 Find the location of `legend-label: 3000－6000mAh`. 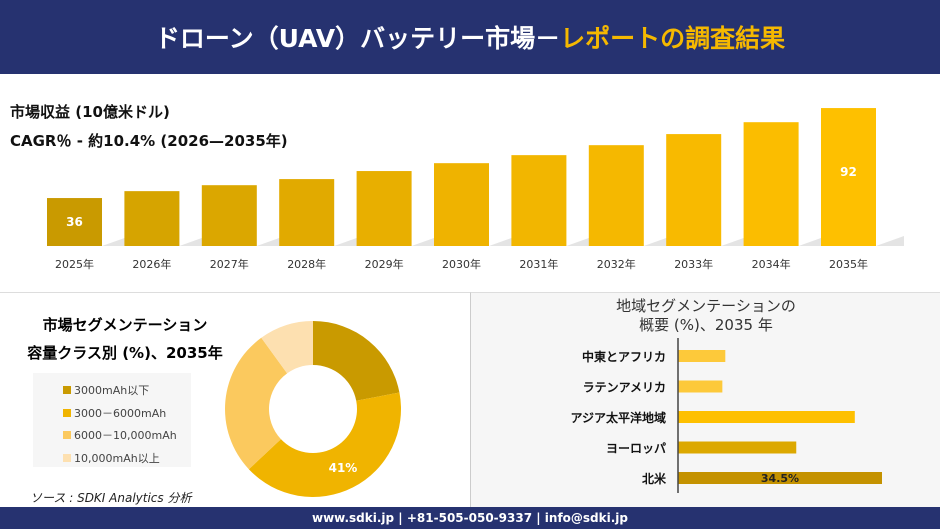

legend-label: 3000－6000mAh is located at coordinates (120, 413).